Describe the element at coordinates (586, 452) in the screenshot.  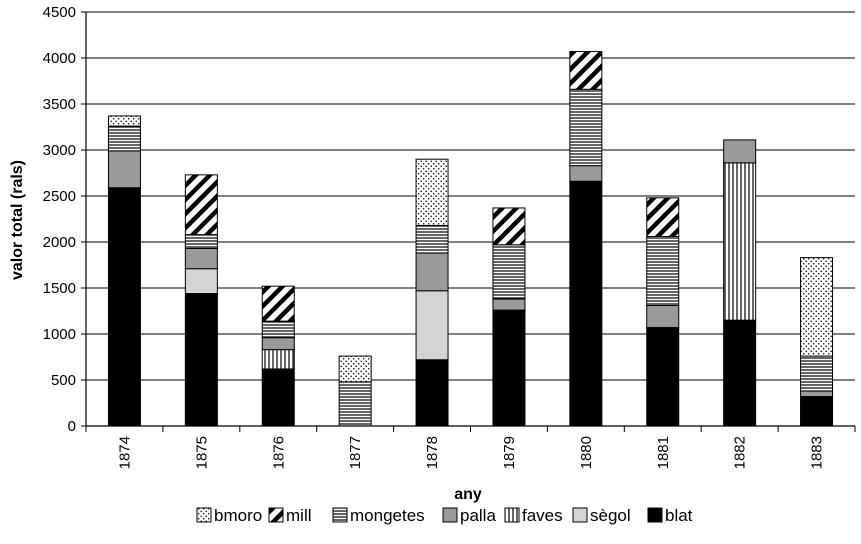
I see `x-tick-label: 1880` at that location.